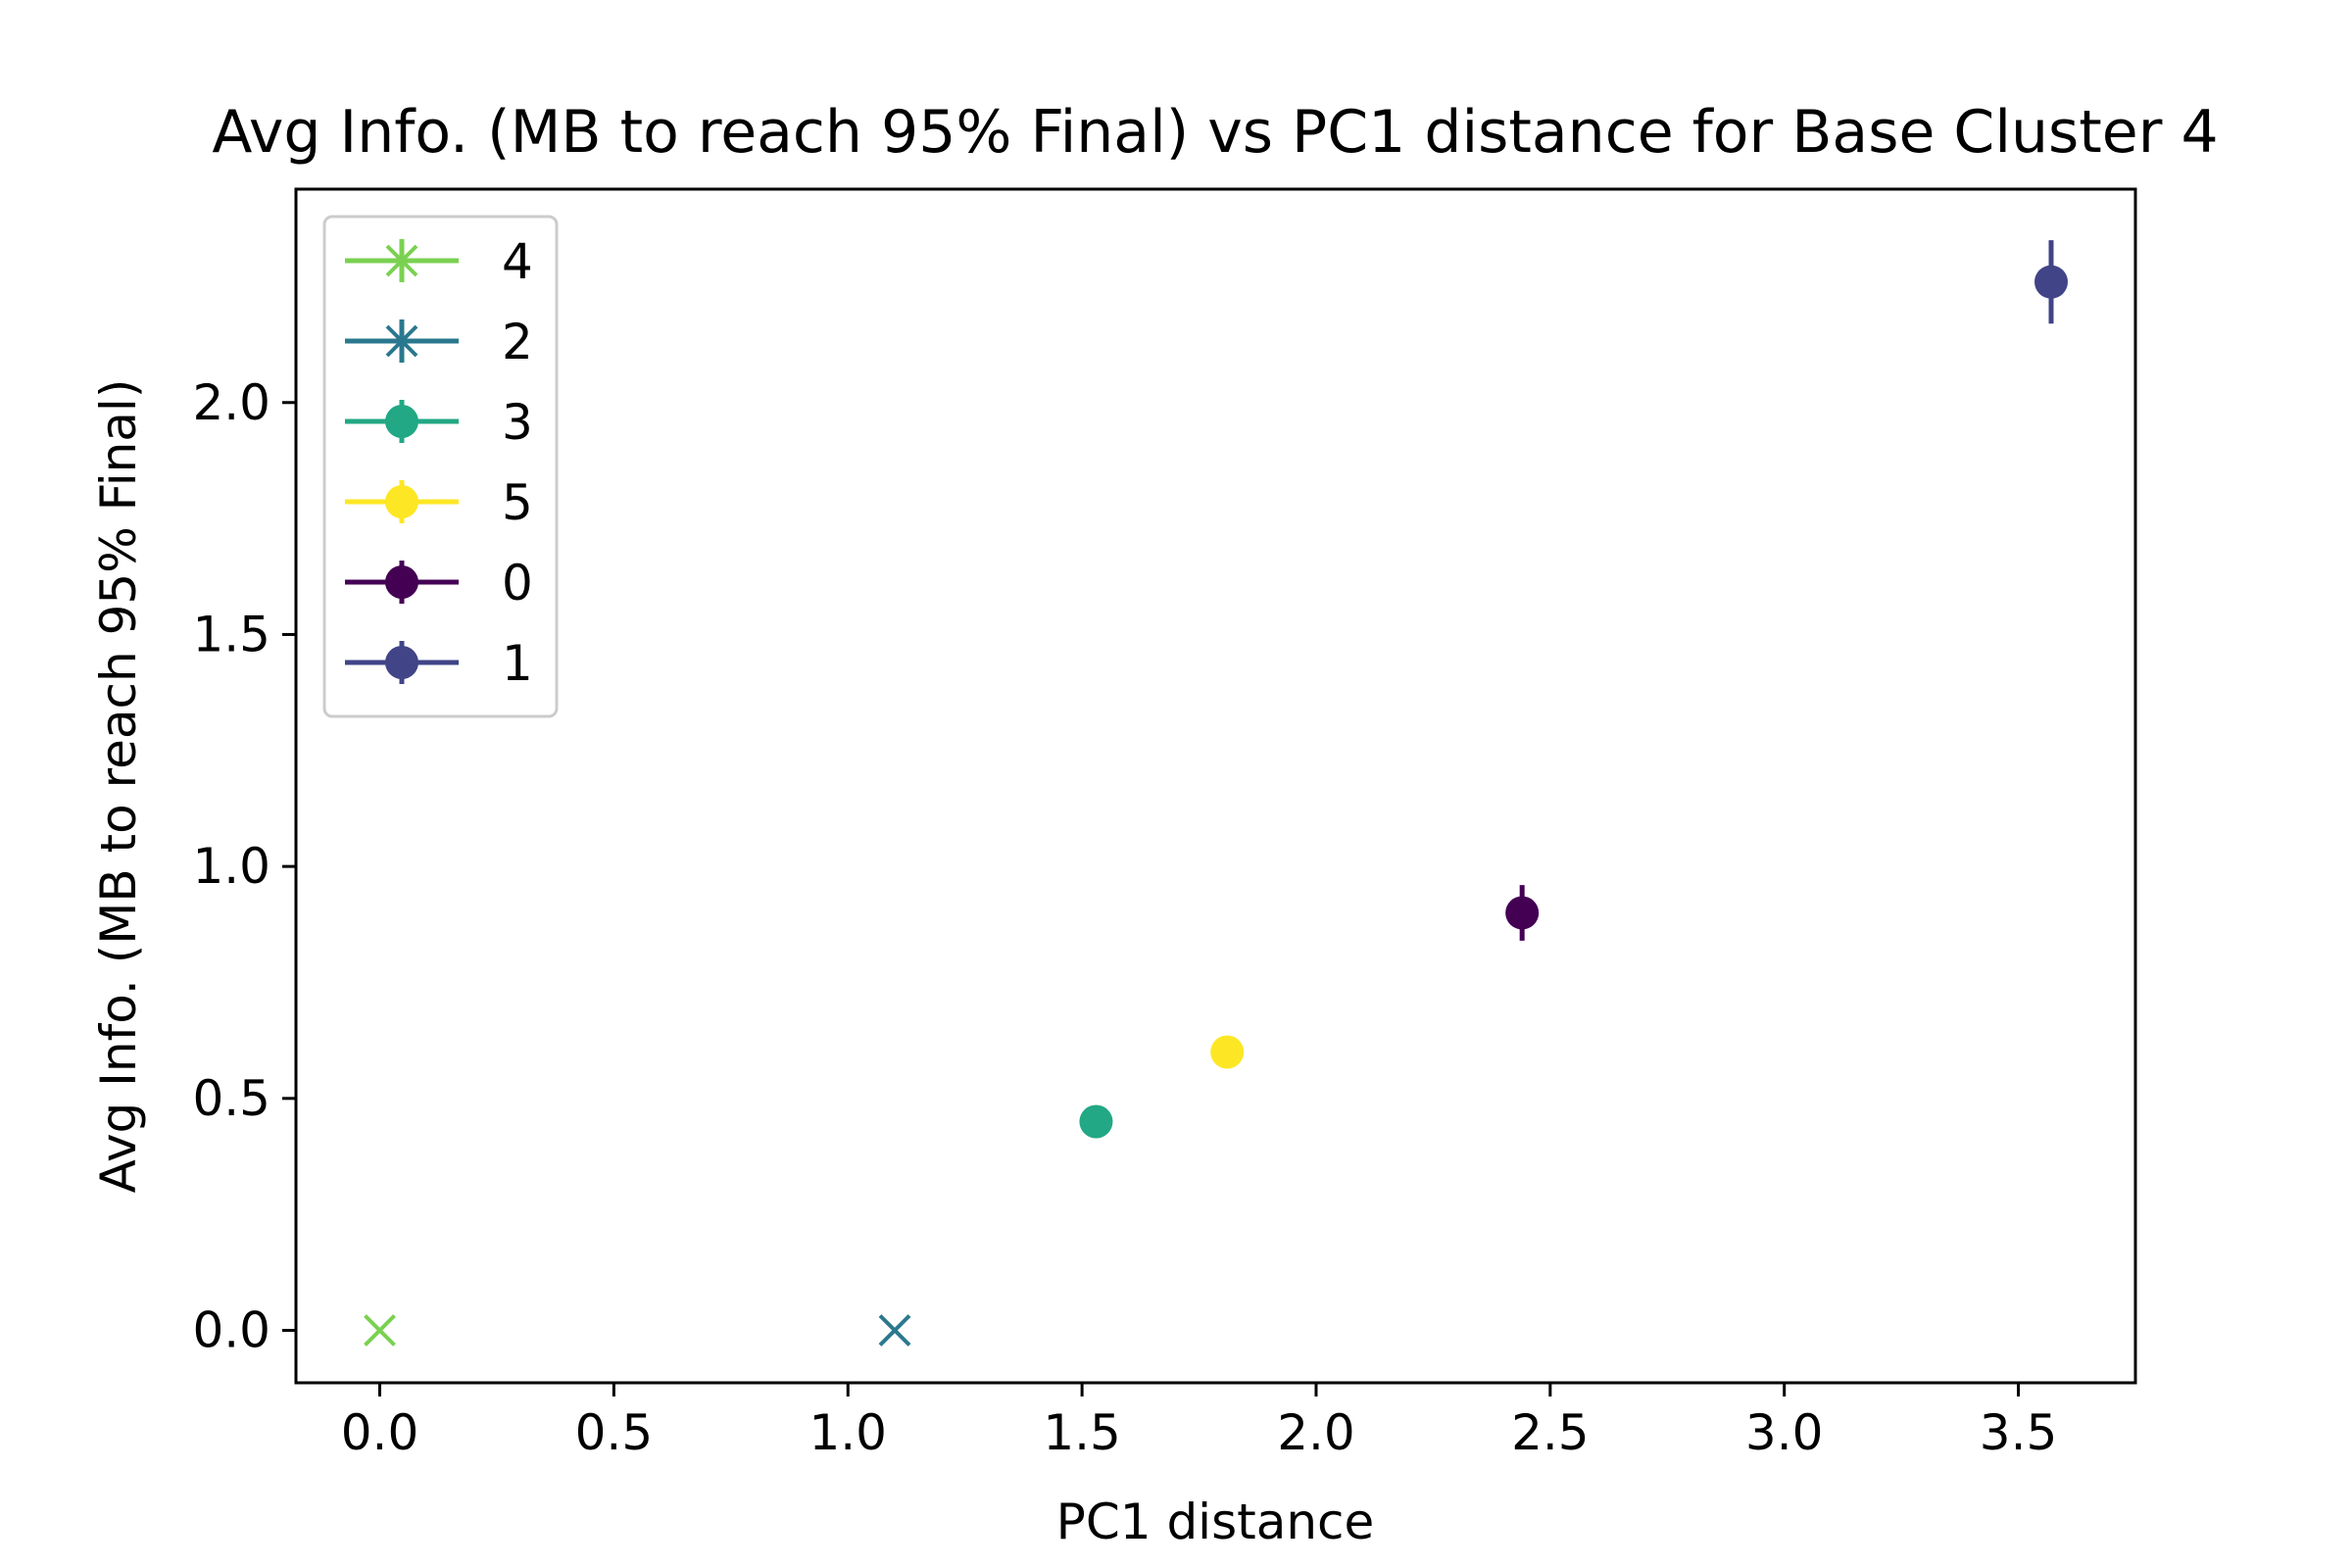 The image size is (2352, 1568). What do you see at coordinates (231, 866) in the screenshot?
I see `y-tick-label: 1.0` at bounding box center [231, 866].